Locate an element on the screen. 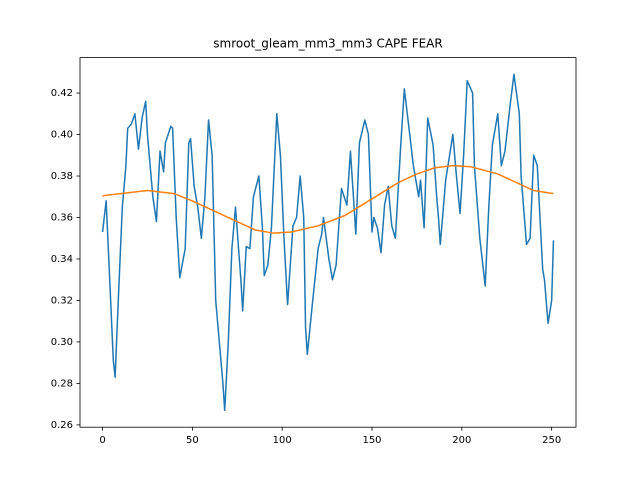 This screenshot has height=480, width=640. x-tick-label: 50 is located at coordinates (192, 440).